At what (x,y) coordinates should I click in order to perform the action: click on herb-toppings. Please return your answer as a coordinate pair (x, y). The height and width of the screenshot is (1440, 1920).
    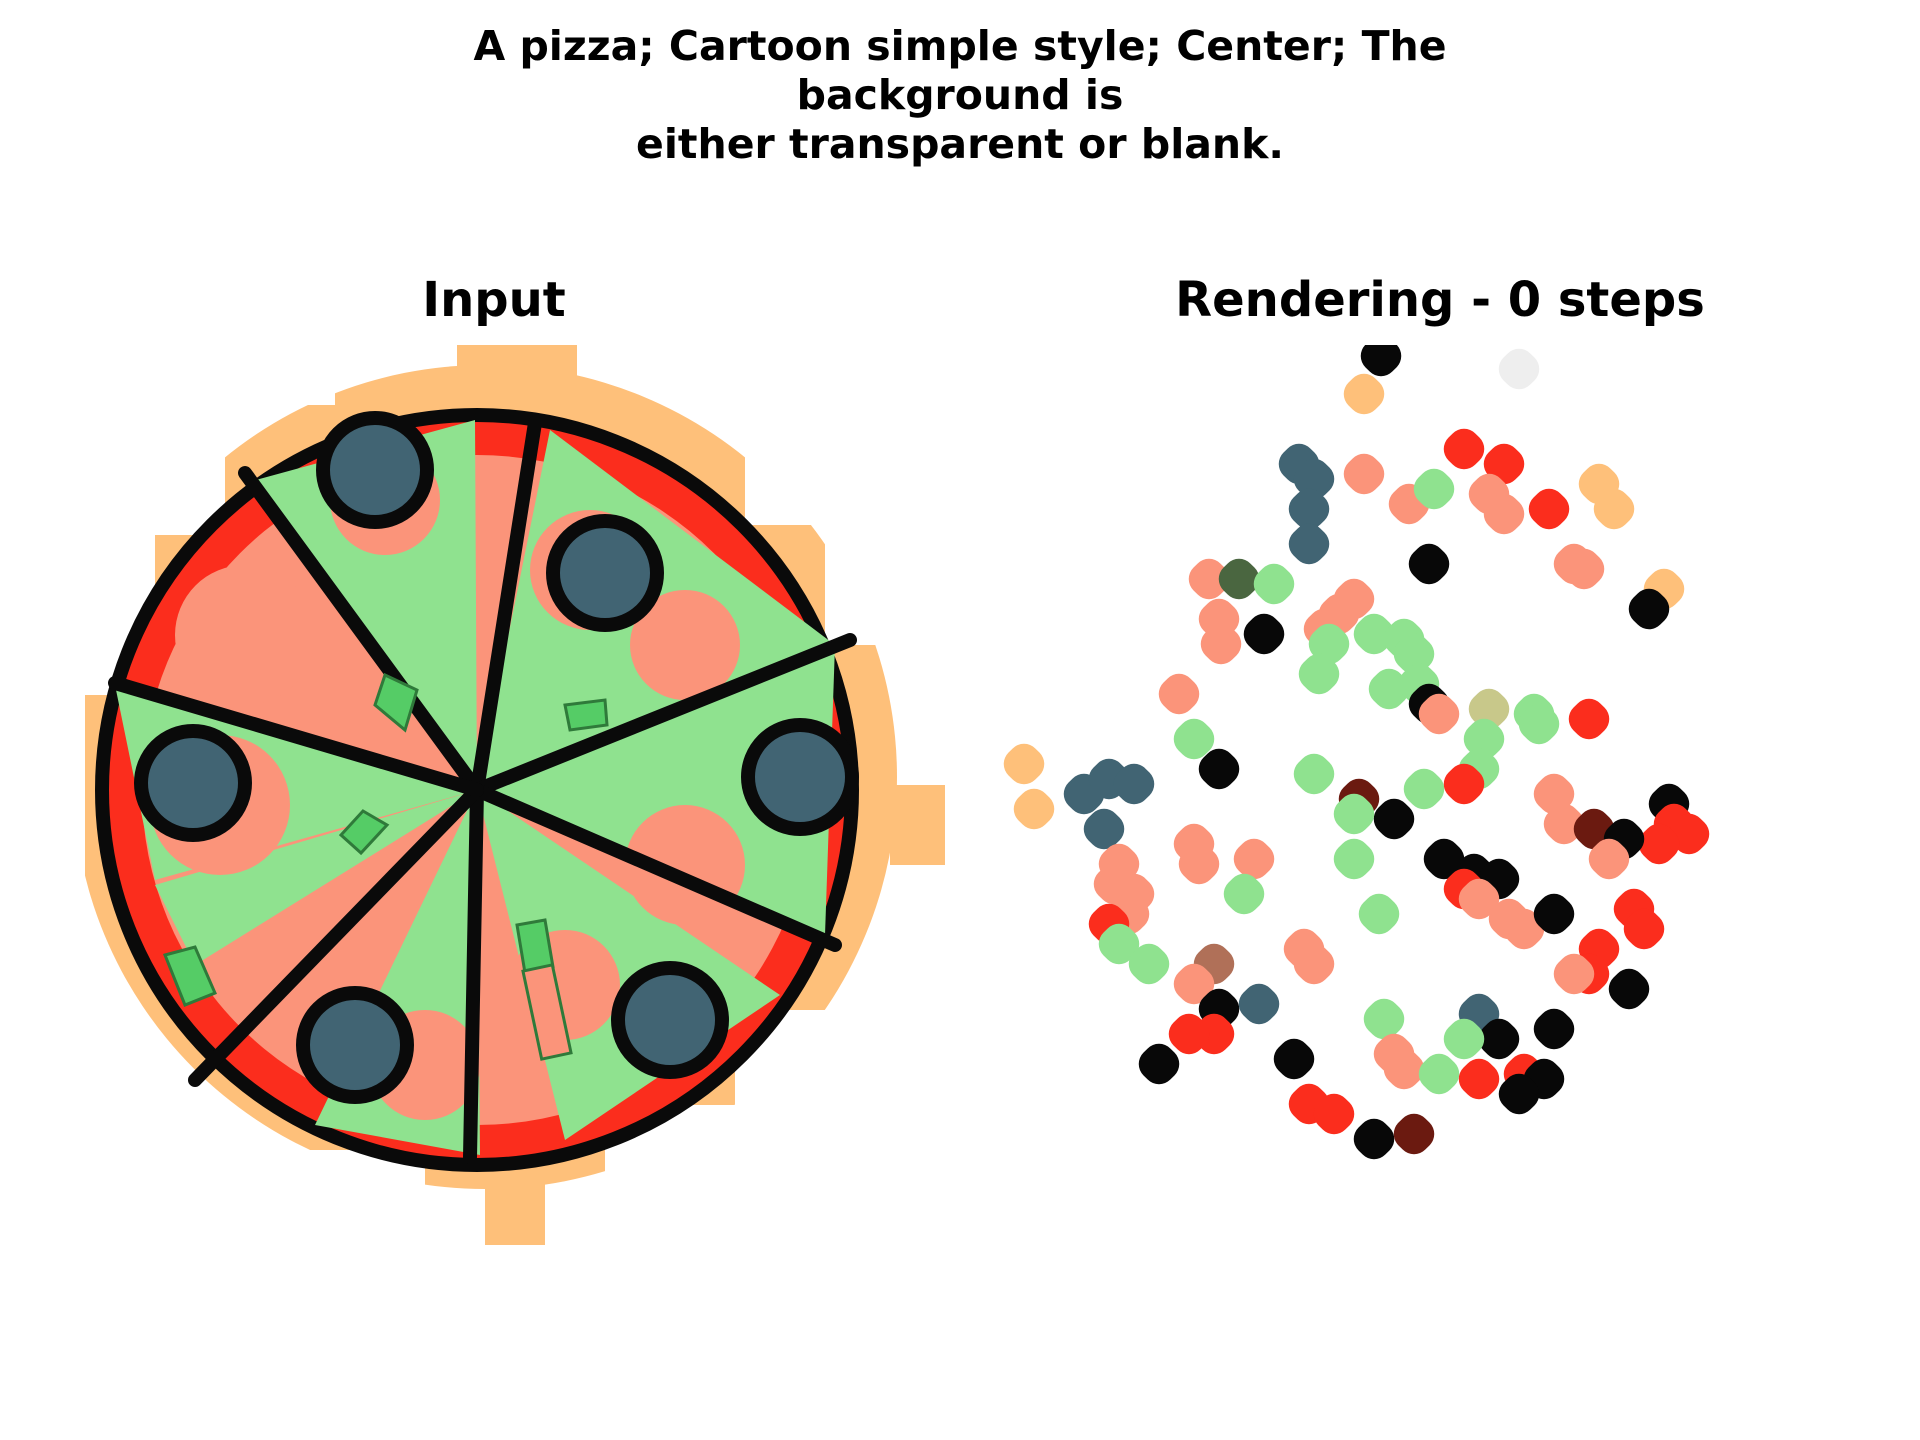
    Looking at the image, I should click on (385, 839).